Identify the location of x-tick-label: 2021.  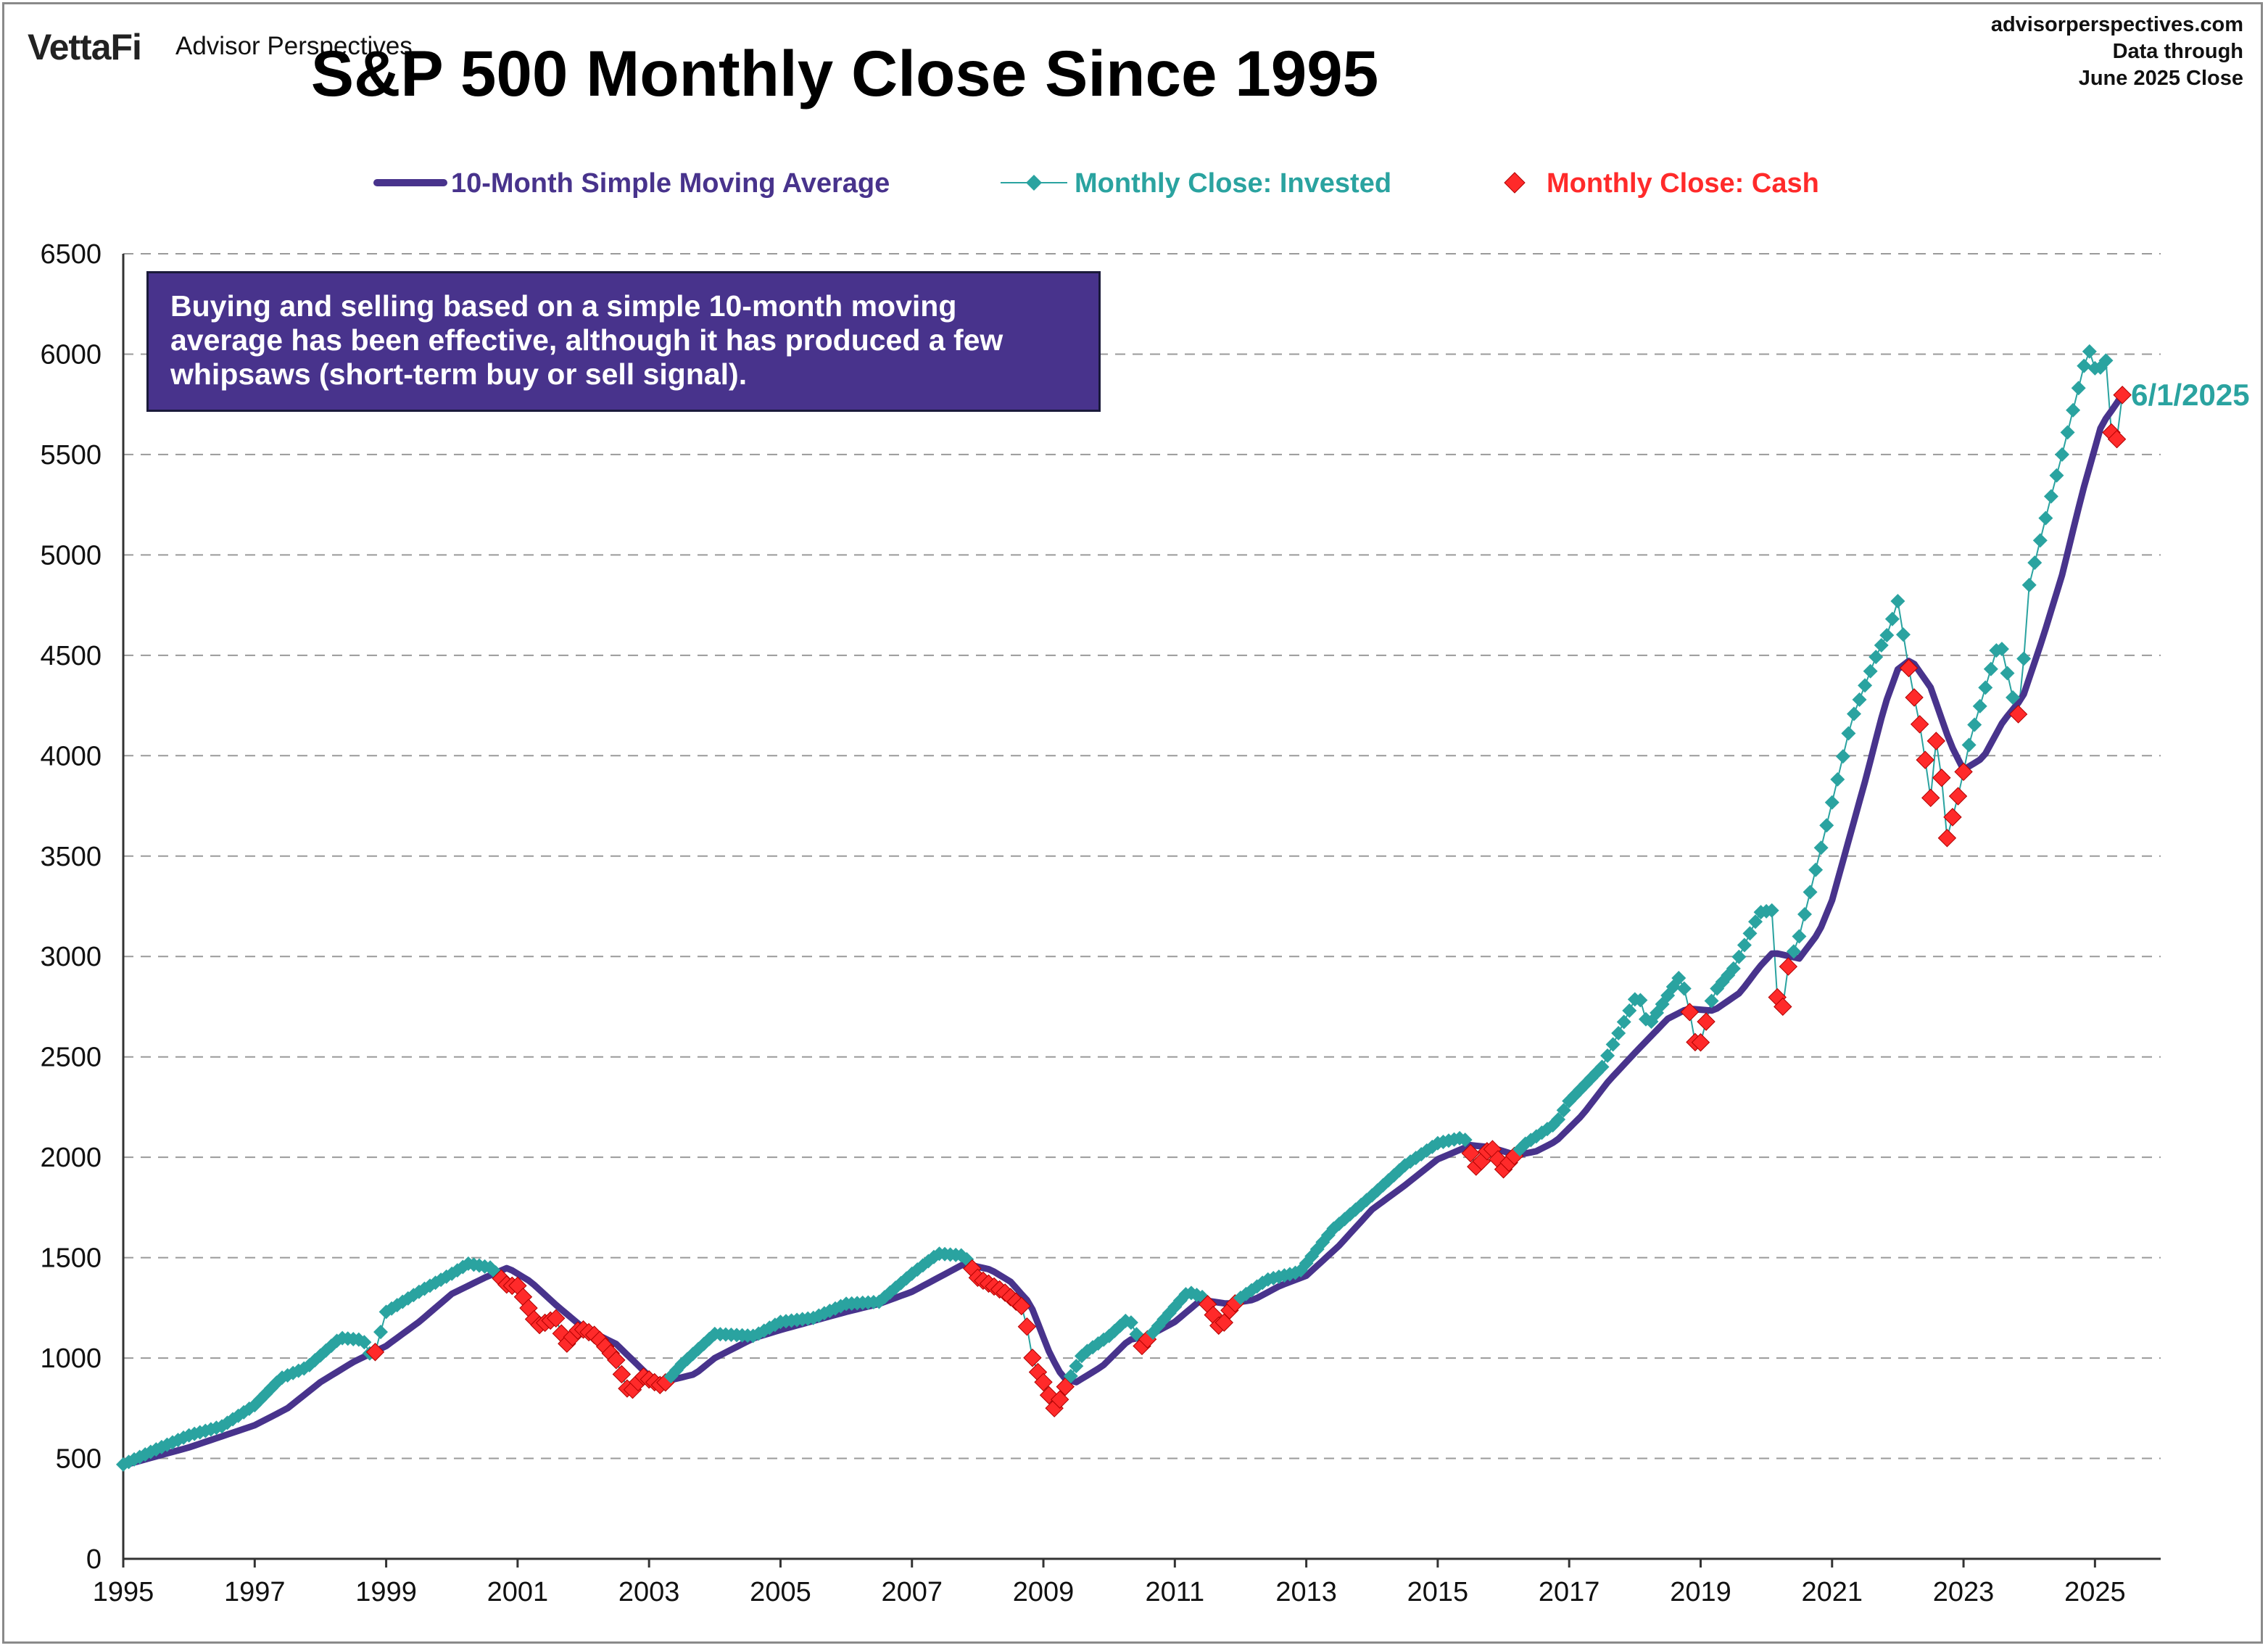
(1832, 1592).